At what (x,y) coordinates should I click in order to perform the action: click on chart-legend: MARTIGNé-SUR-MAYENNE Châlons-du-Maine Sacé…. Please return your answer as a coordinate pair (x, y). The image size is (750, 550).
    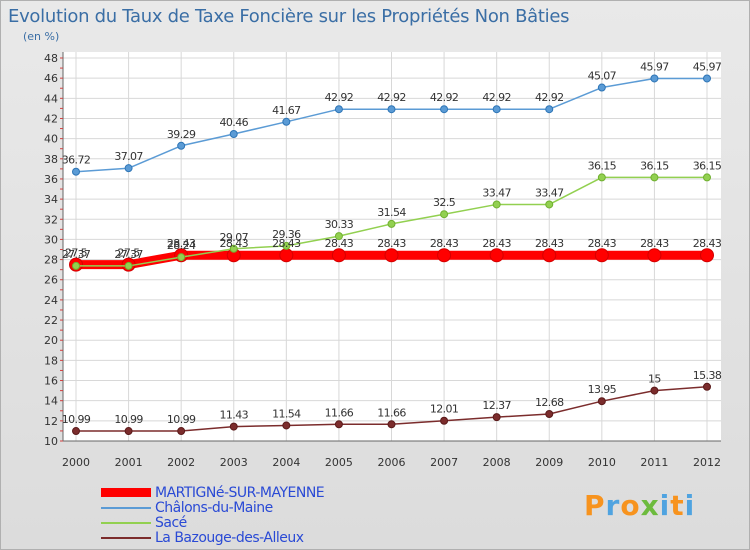
    Looking at the image, I should click on (213, 515).